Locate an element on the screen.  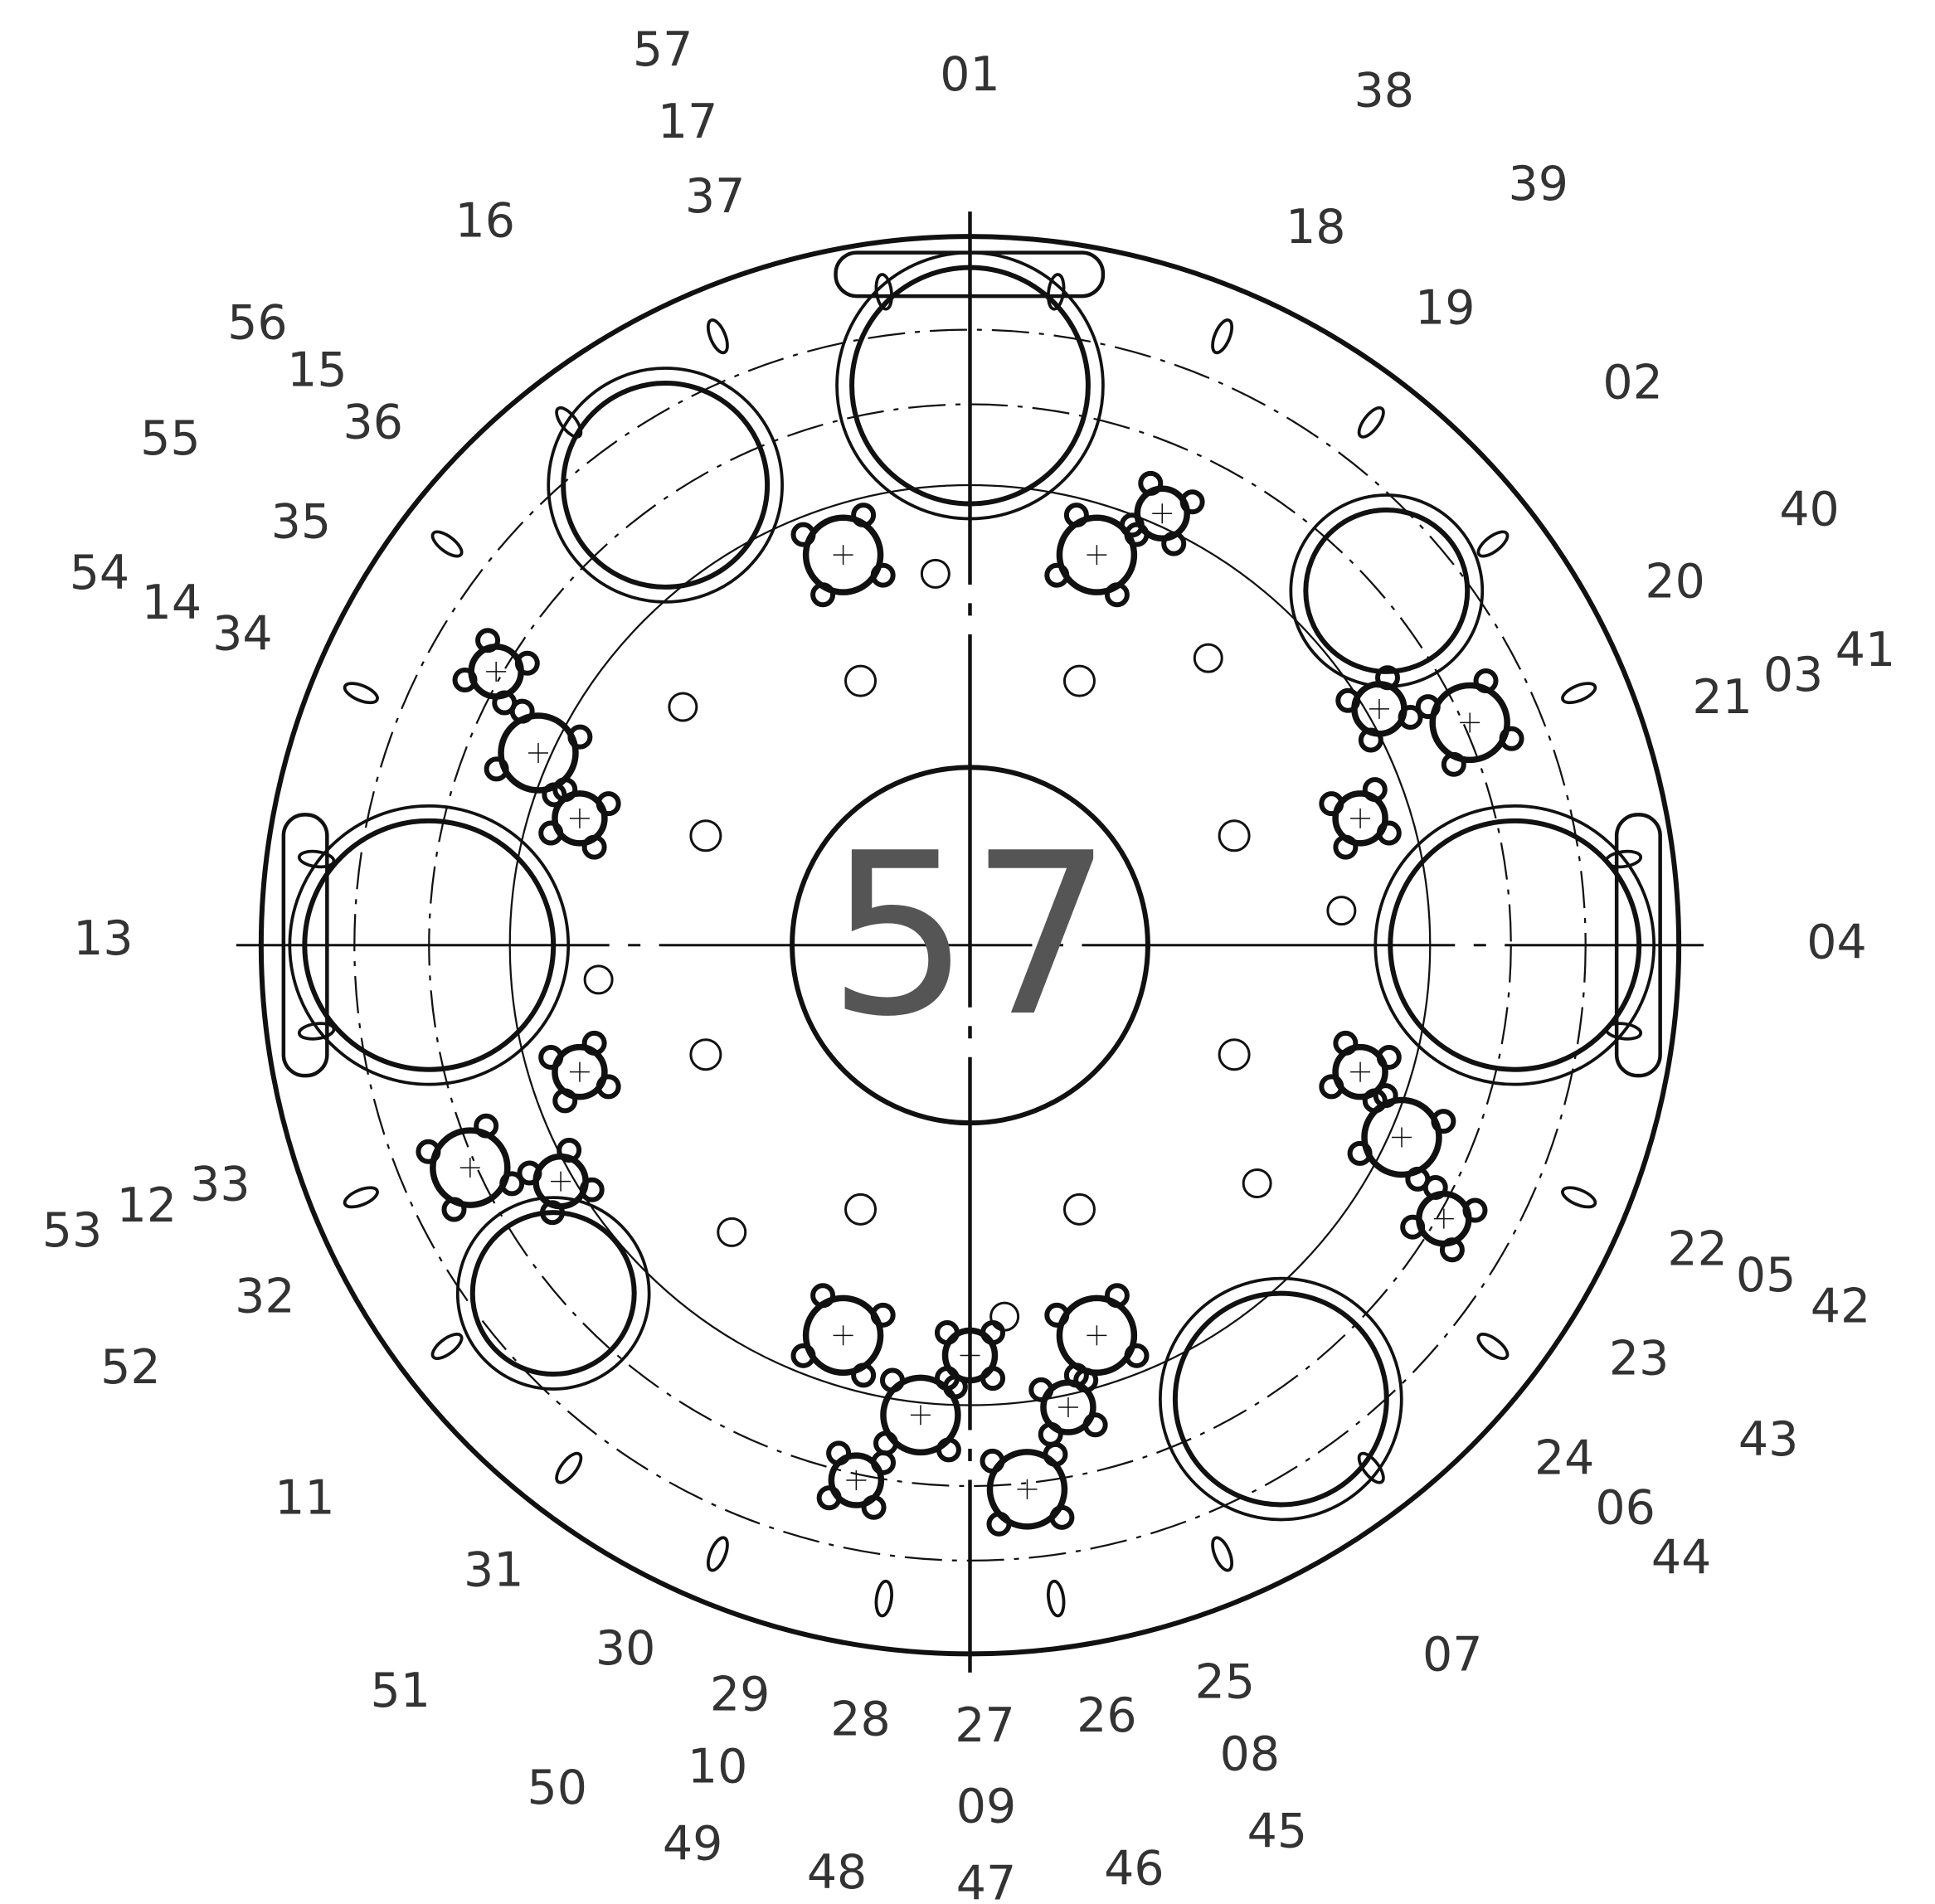
part-label: 12 is located at coordinates (147, 1205).